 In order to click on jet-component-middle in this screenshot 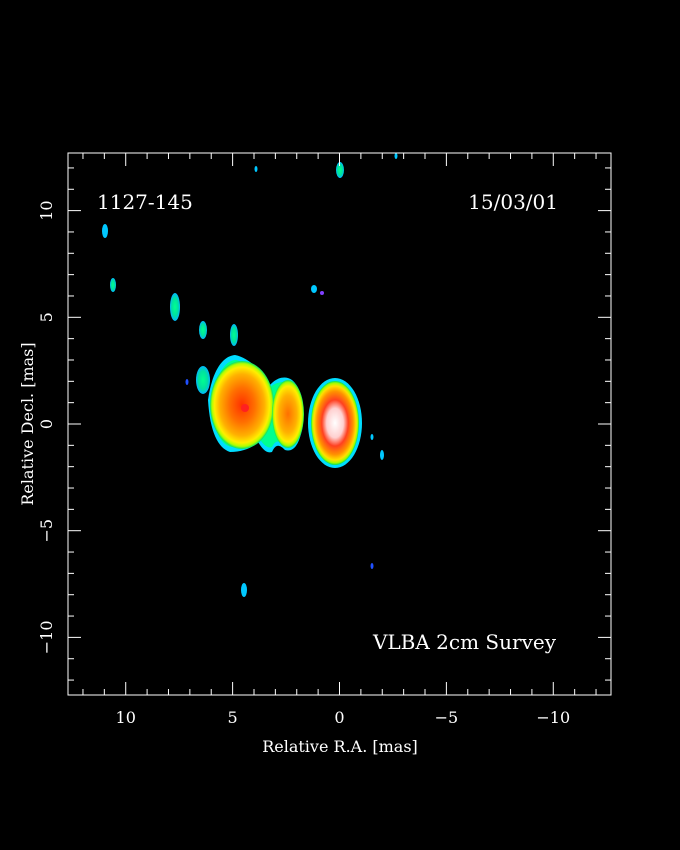, I will do `click(288, 414)`.